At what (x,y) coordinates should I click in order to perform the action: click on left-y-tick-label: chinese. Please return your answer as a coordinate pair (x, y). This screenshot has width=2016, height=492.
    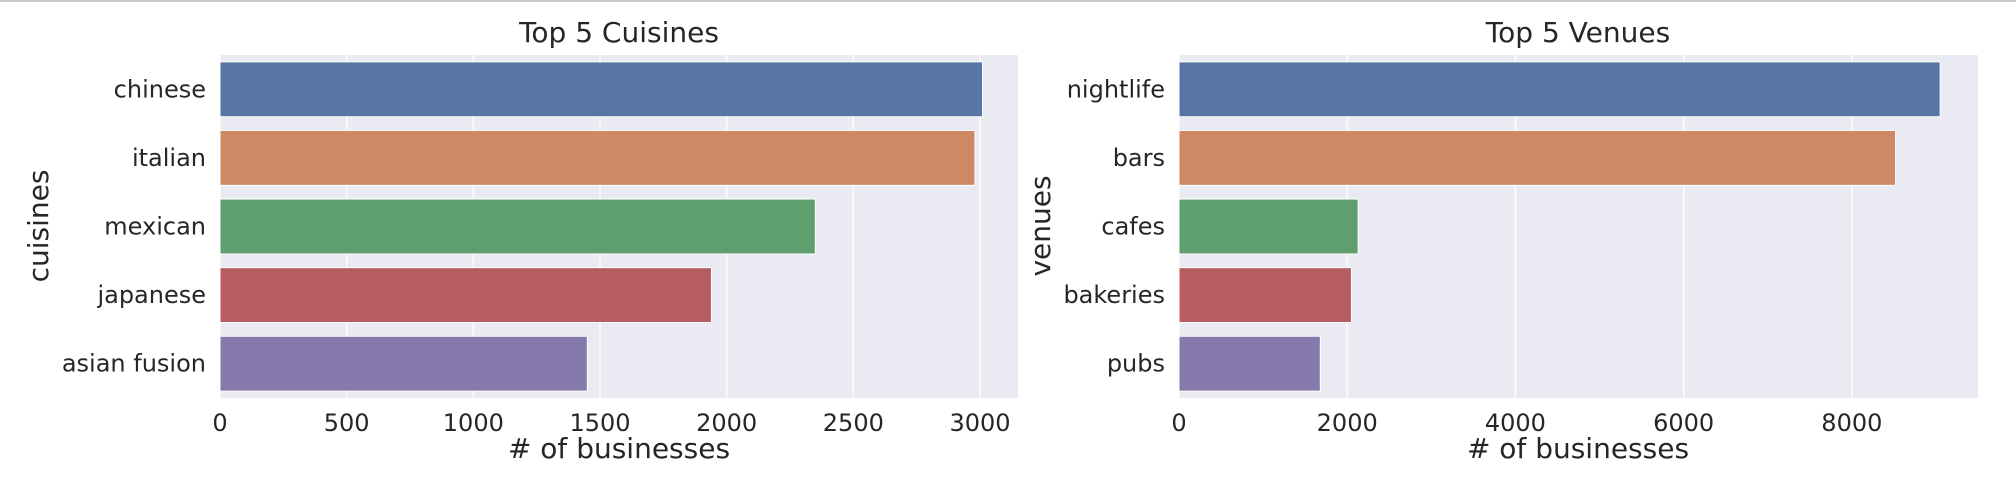
    Looking at the image, I should click on (160, 89).